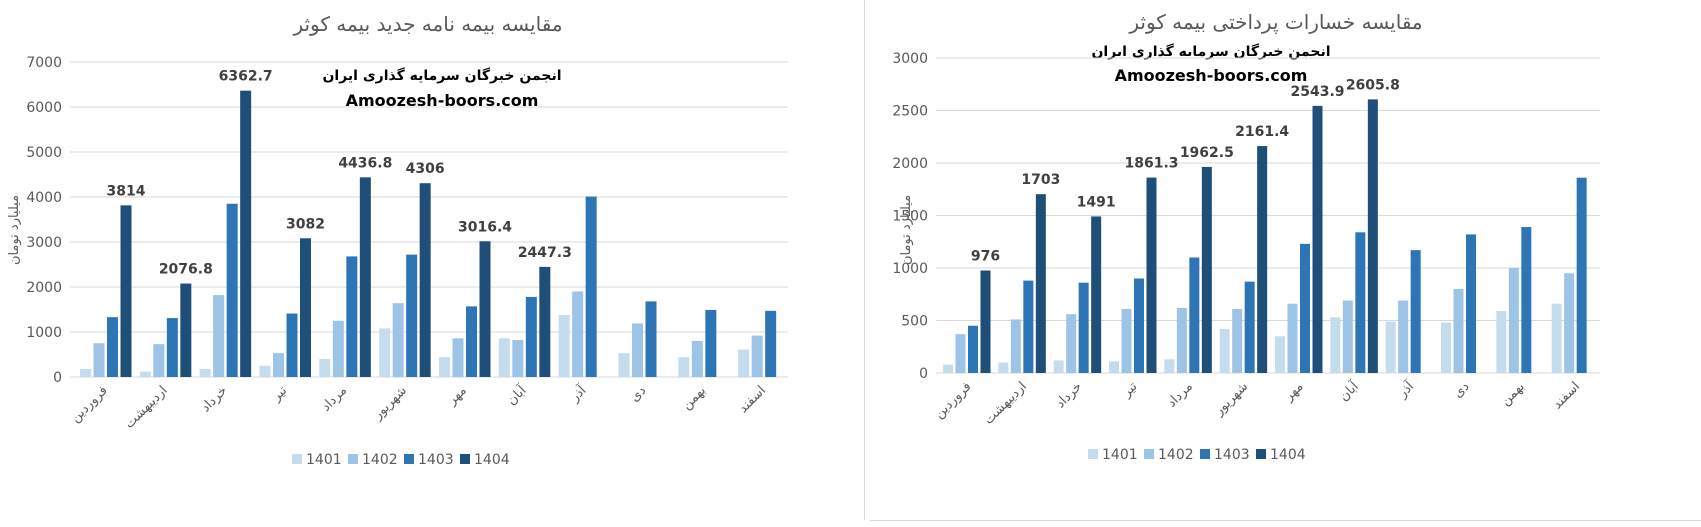 Image resolution: width=1701 pixels, height=527 pixels. I want to click on watermark-url: Amoozesh-boors.com, so click(442, 100).